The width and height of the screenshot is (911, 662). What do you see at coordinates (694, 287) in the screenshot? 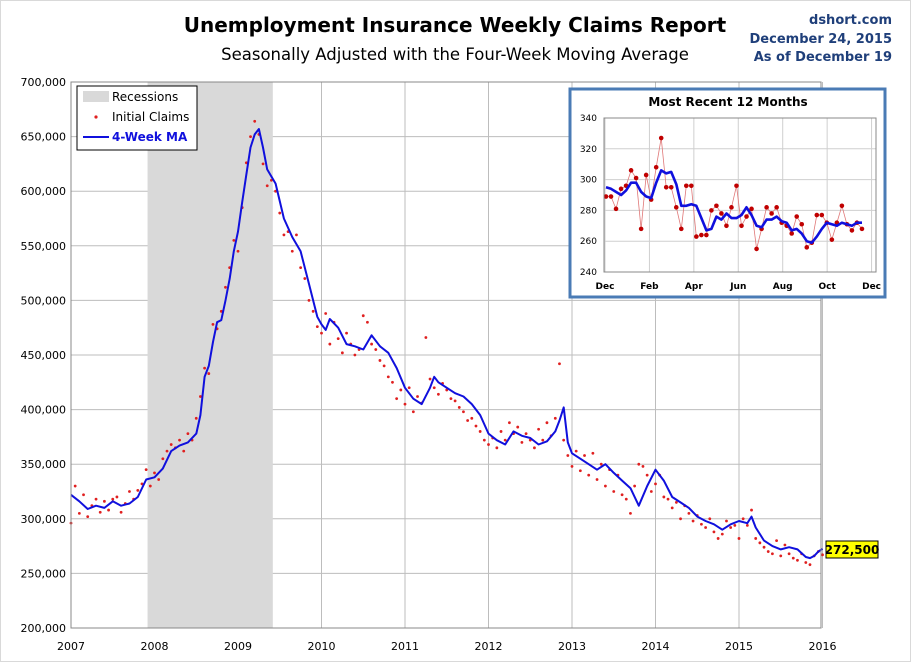
I see `inset-x-tick-label: Apr` at bounding box center [694, 287].